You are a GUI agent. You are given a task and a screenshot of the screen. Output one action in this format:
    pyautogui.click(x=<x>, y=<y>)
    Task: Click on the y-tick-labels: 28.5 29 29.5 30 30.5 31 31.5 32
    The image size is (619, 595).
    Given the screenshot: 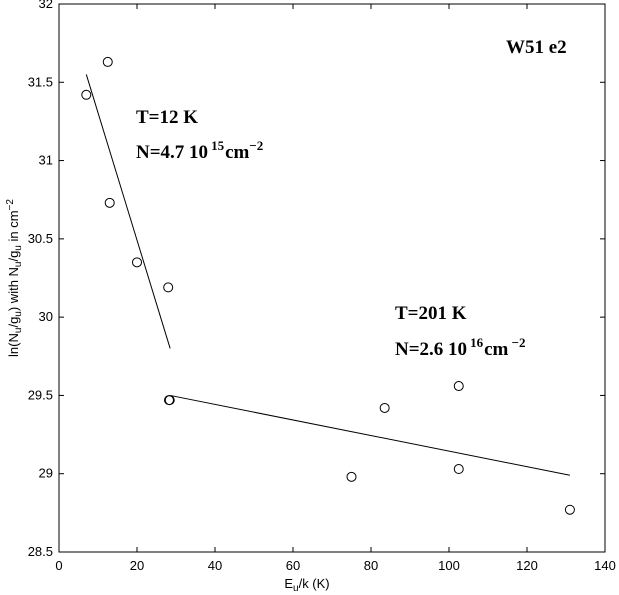 What is the action you would take?
    pyautogui.click(x=40, y=279)
    